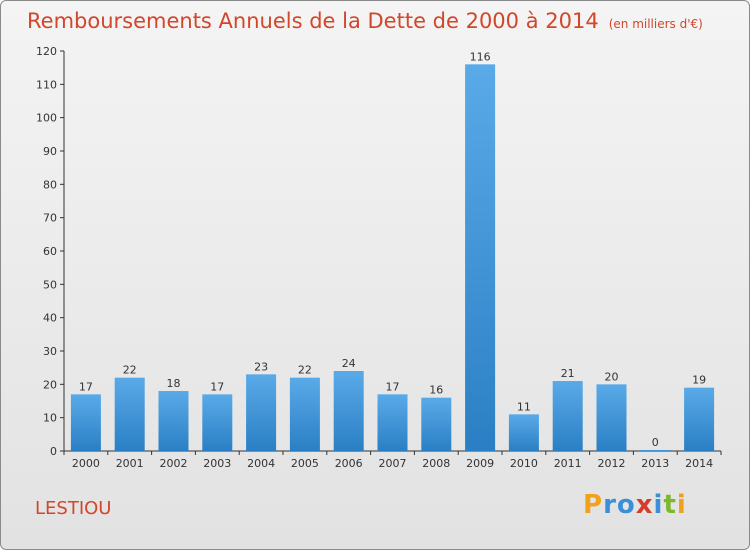  I want to click on bar-2001, so click(129, 414).